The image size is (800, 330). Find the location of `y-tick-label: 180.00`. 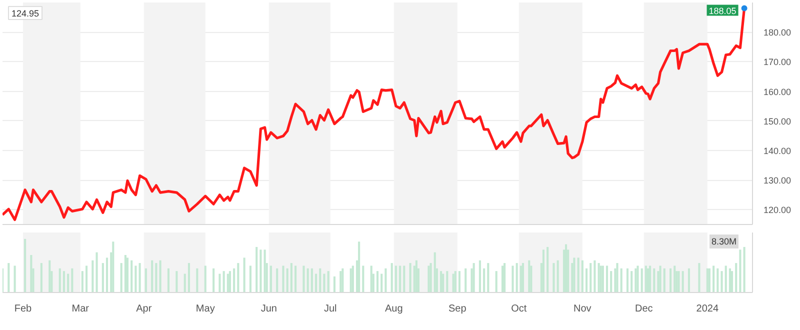

y-tick-label: 180.00 is located at coordinates (778, 33).